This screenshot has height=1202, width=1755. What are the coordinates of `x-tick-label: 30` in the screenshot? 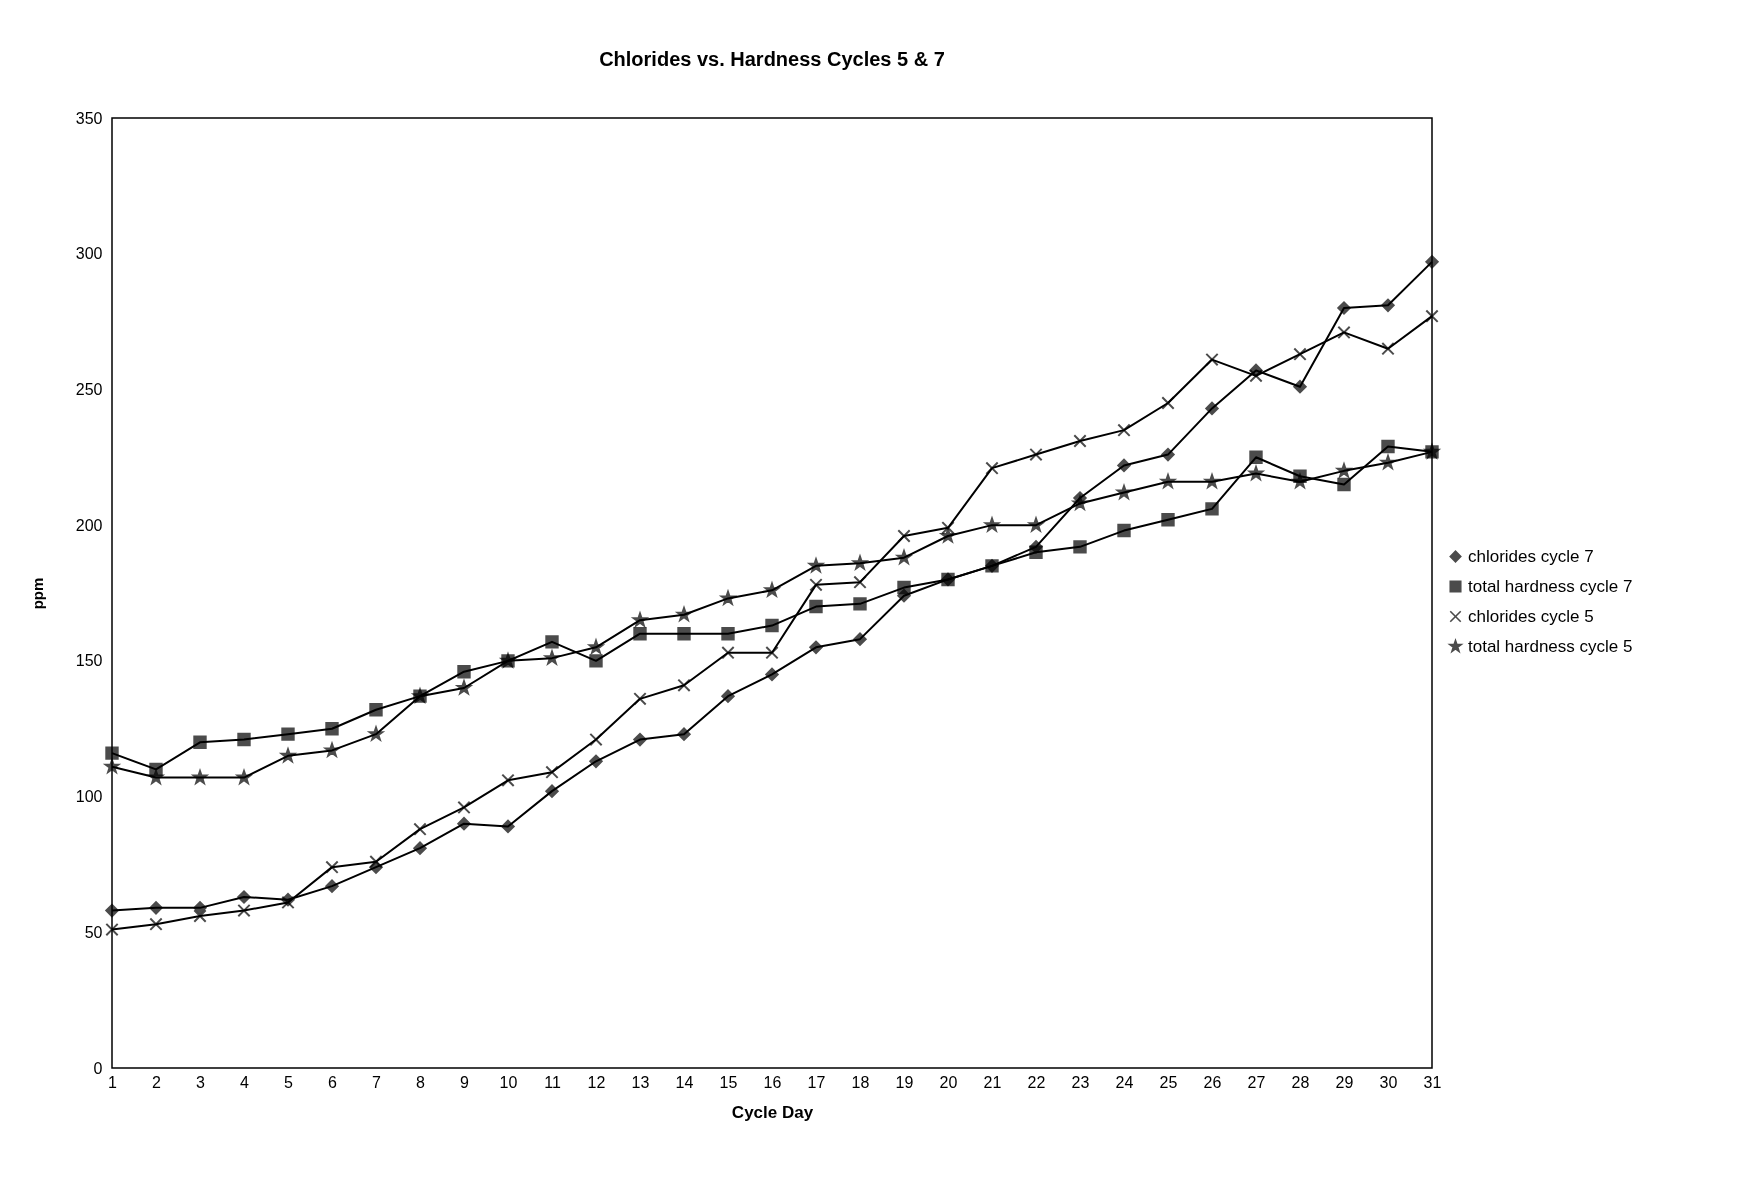 It's located at (1388, 1082).